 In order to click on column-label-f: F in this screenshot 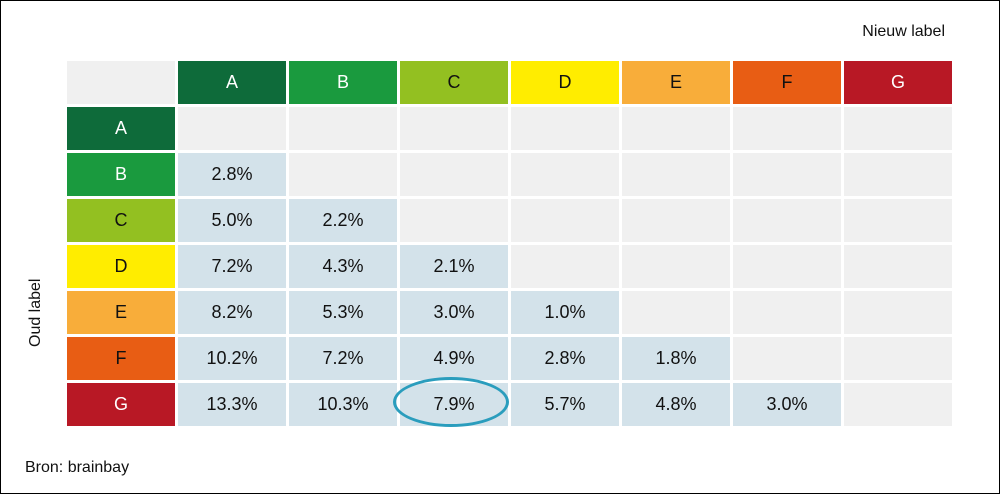, I will do `click(787, 82)`.